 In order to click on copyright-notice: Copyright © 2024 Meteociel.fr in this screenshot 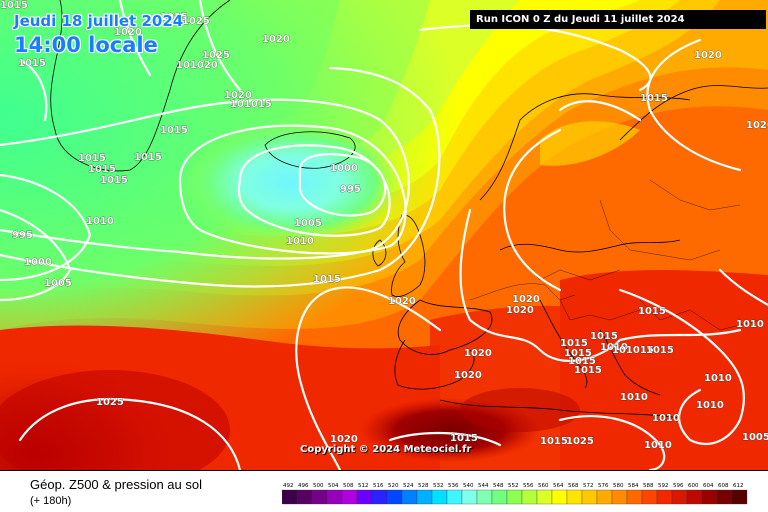, I will do `click(386, 449)`.